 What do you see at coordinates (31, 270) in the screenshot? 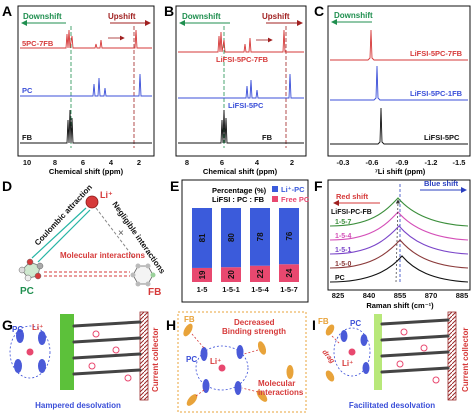
I see `pc-molecule-icon` at bounding box center [31, 270].